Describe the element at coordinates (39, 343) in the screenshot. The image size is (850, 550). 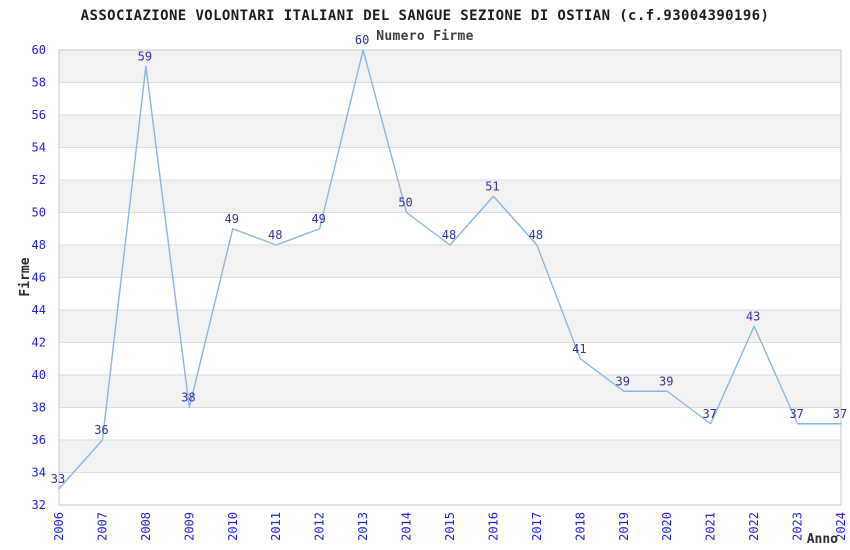
I see `y-tick-label: 42` at that location.